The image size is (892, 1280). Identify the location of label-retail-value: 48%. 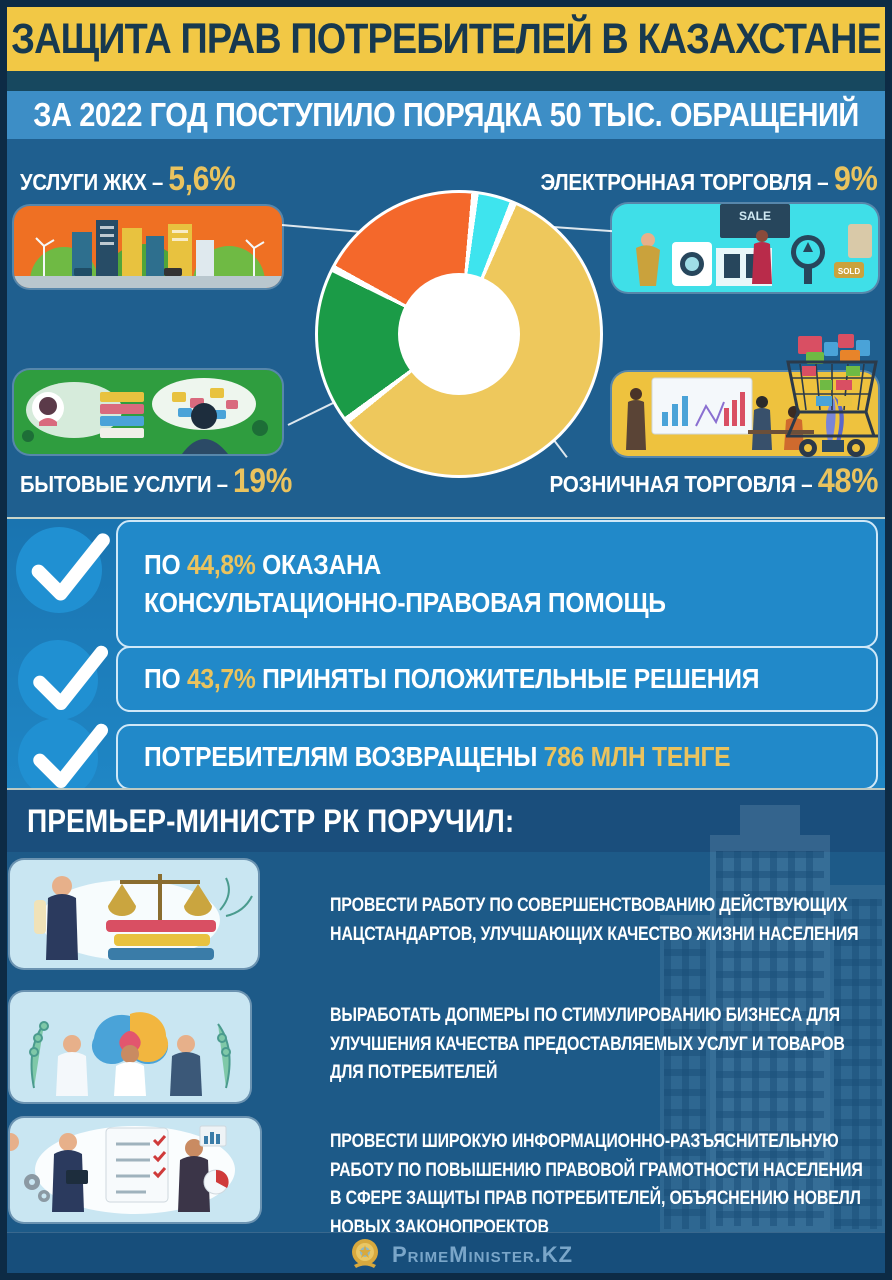
(848, 481).